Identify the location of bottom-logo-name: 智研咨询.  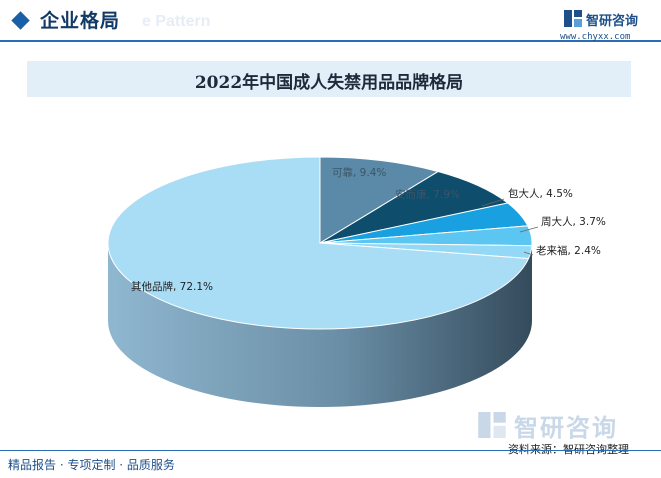
(566, 428).